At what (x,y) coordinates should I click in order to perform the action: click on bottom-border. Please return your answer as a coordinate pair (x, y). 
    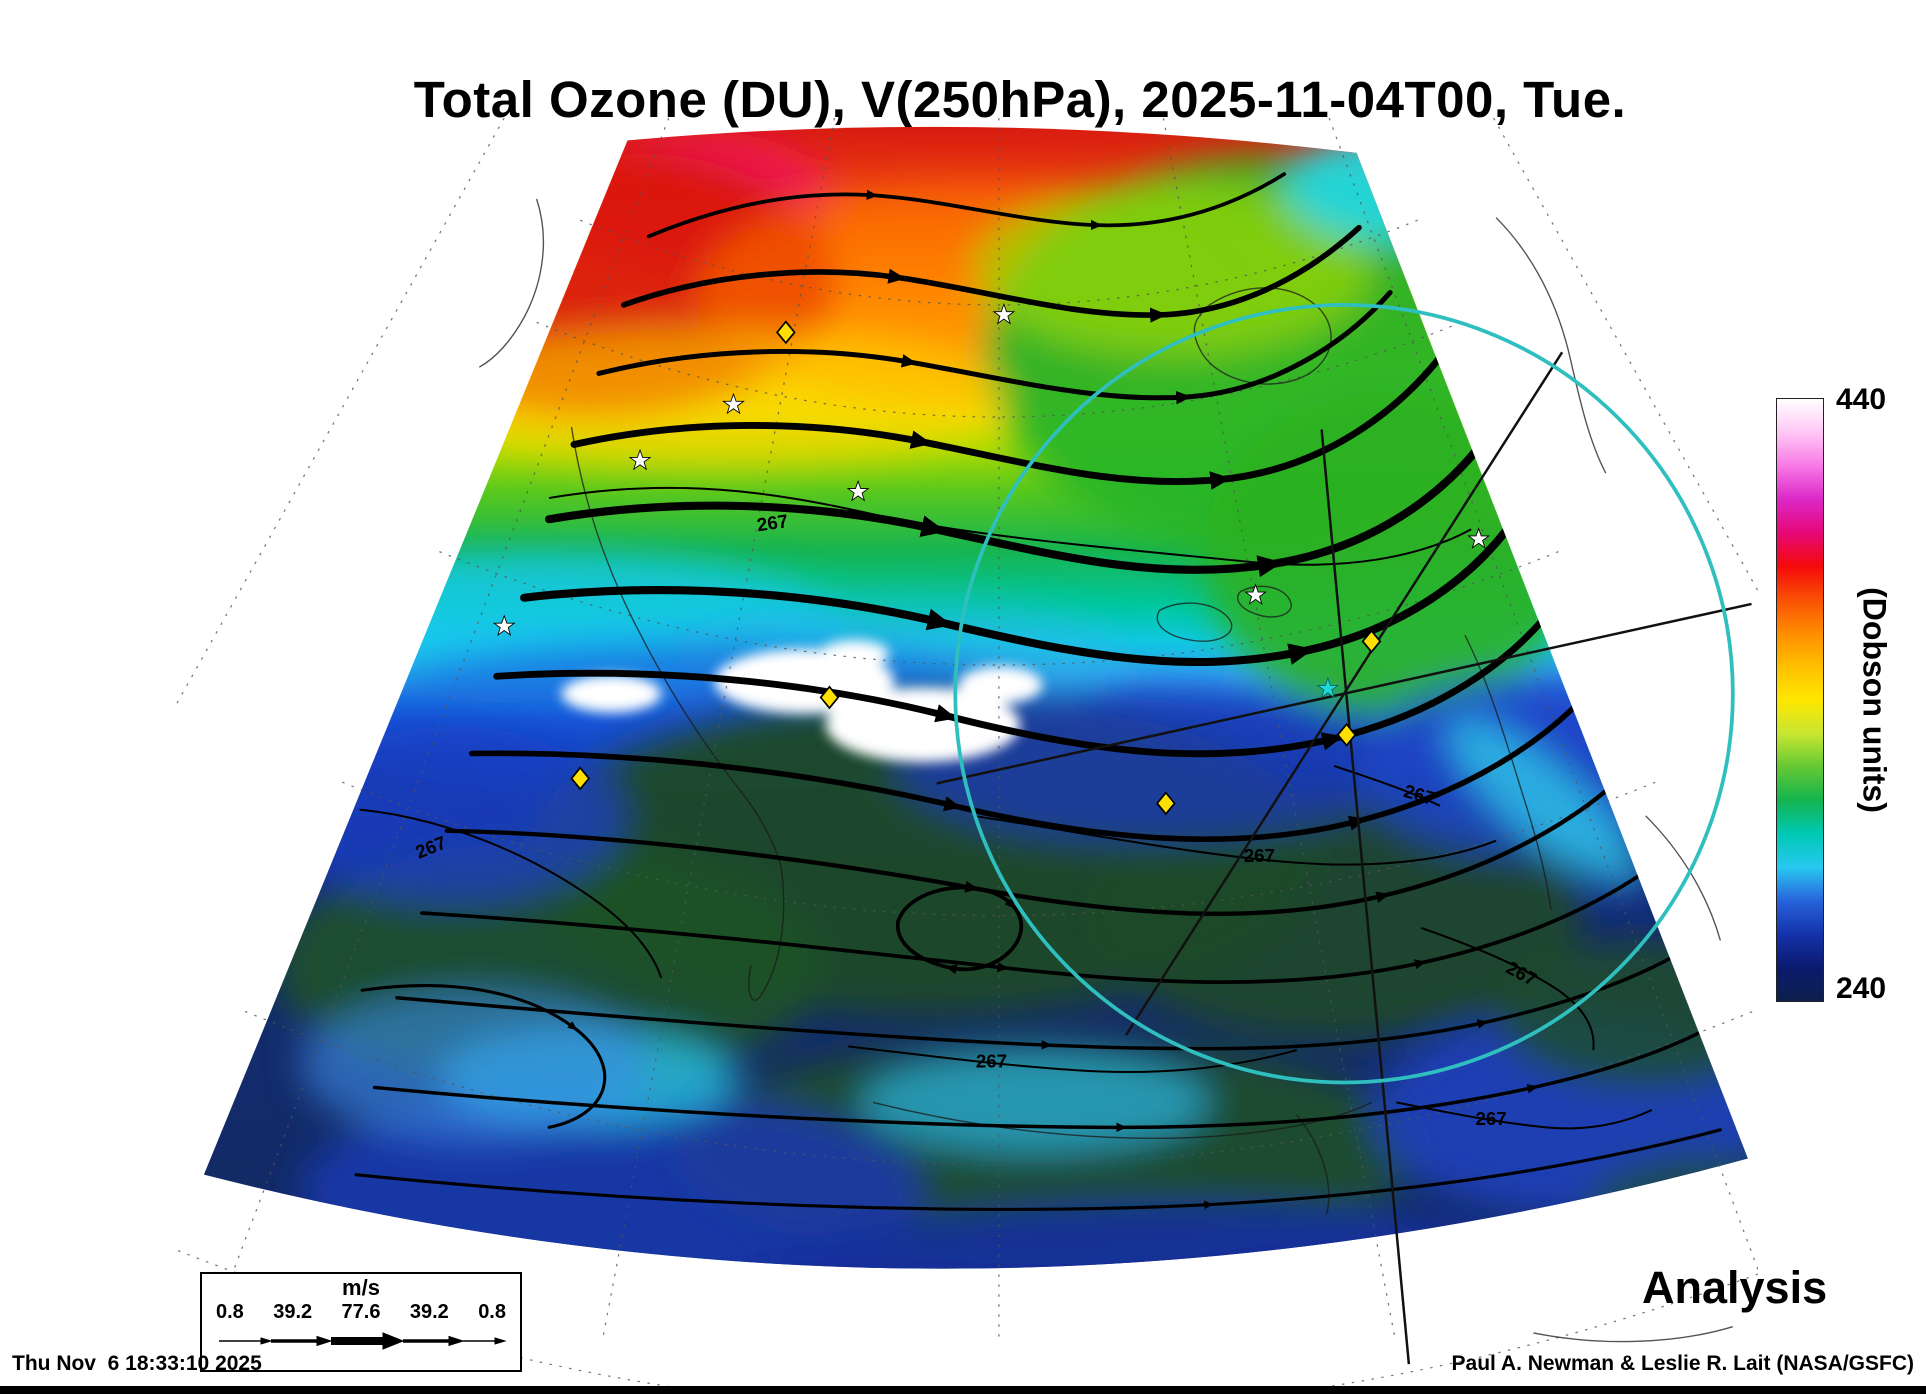
    Looking at the image, I should click on (963, 1390).